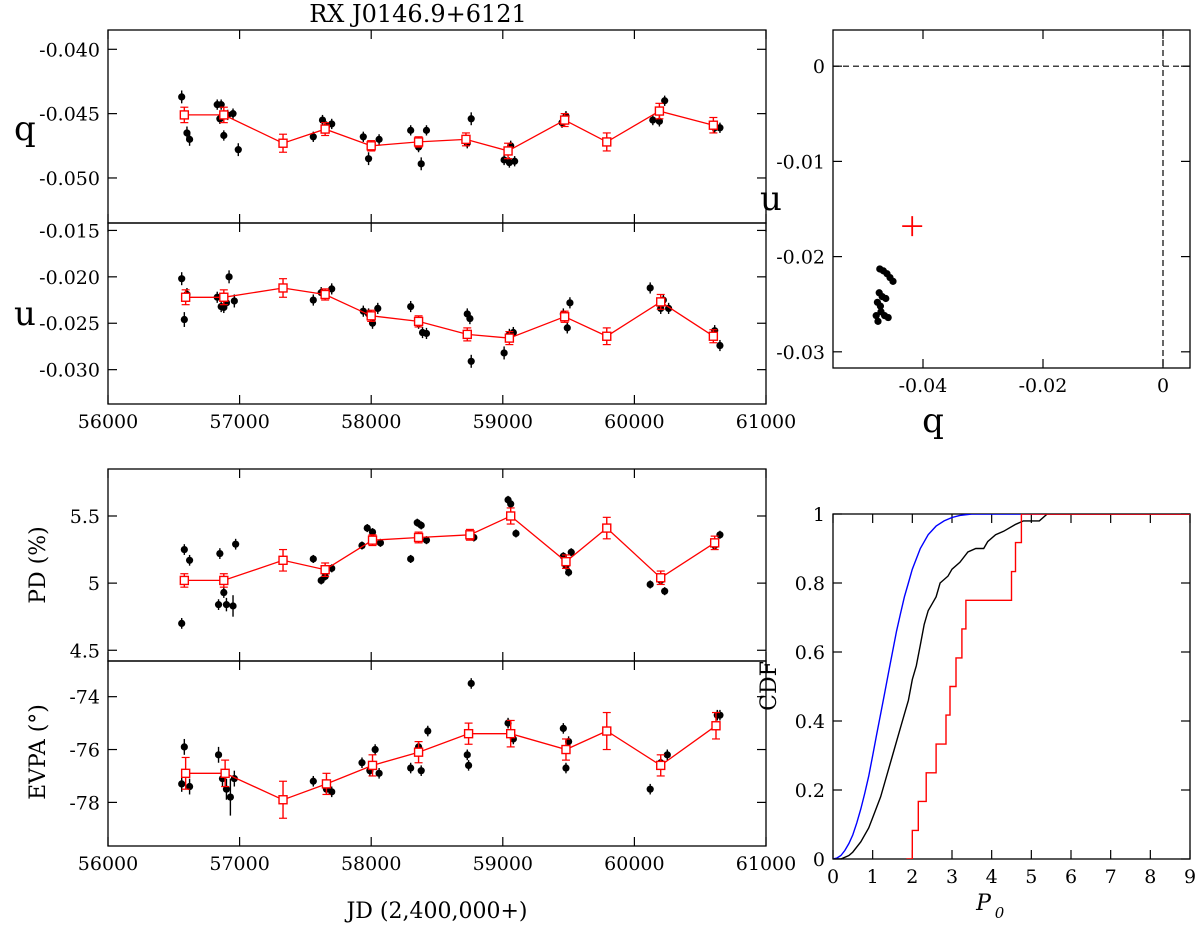 This screenshot has height=934, width=1200. Describe the element at coordinates (766, 864) in the screenshot. I see `x-tick-label: 61000` at that location.